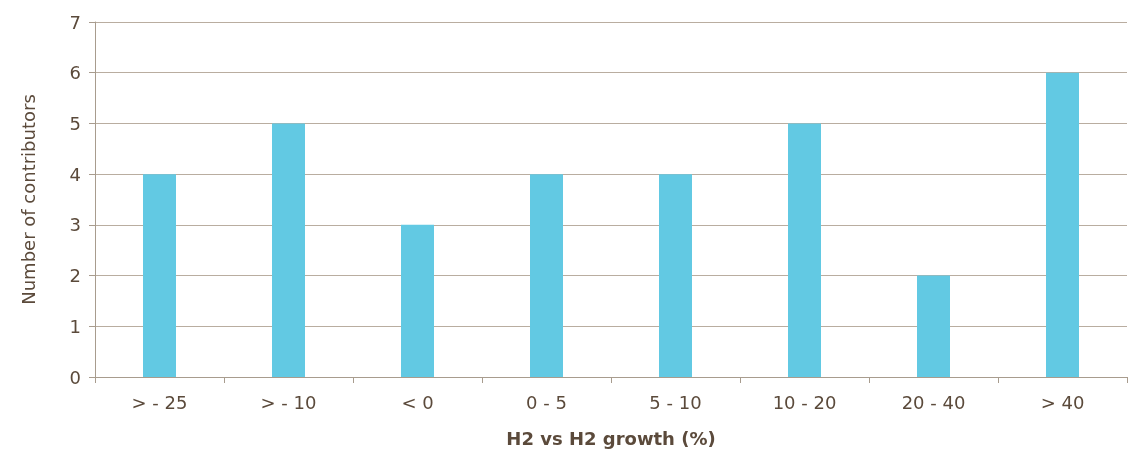 The width and height of the screenshot is (1138, 471). Describe the element at coordinates (28, 199) in the screenshot. I see `y-axis-title: Number of contributors` at that location.